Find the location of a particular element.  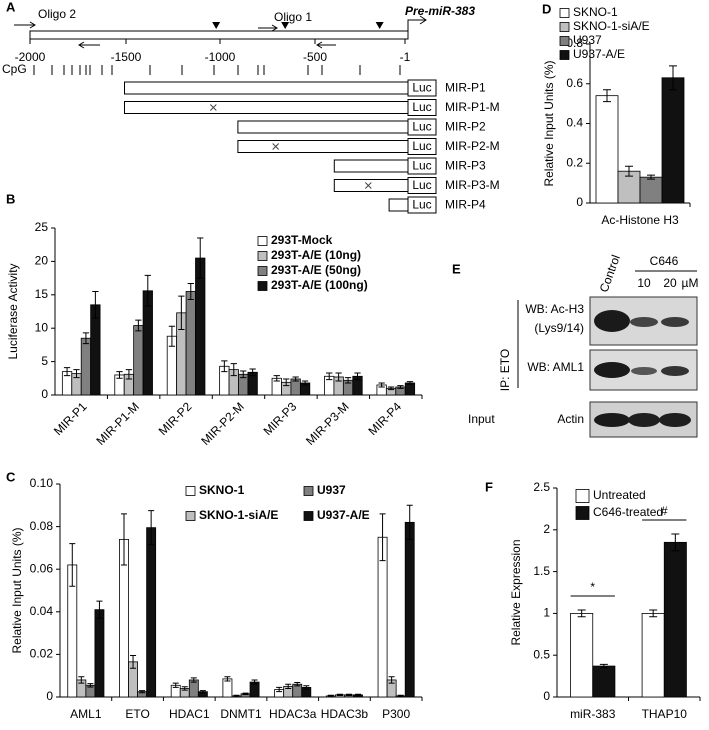

promoter-bar is located at coordinates (219, 35).